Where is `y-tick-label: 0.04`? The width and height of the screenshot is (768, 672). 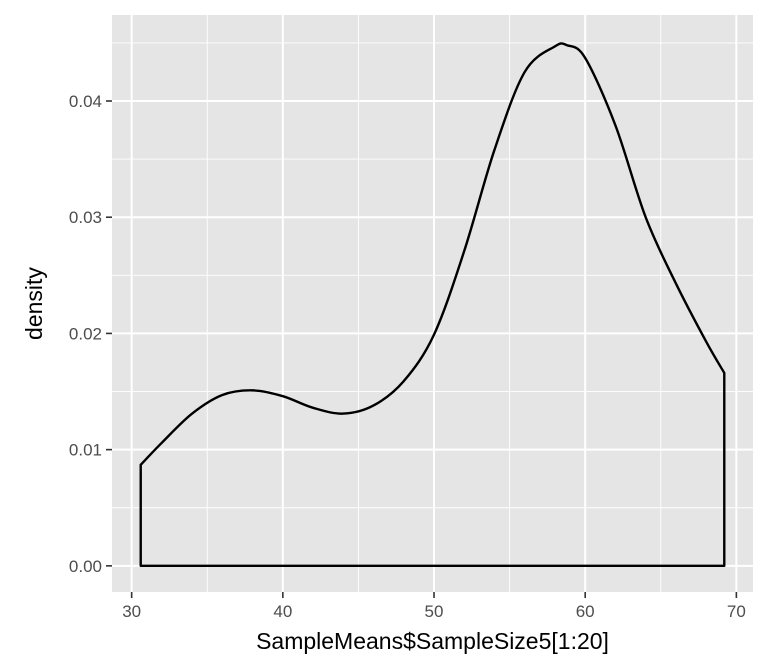
y-tick-label: 0.04 is located at coordinates (85, 101).